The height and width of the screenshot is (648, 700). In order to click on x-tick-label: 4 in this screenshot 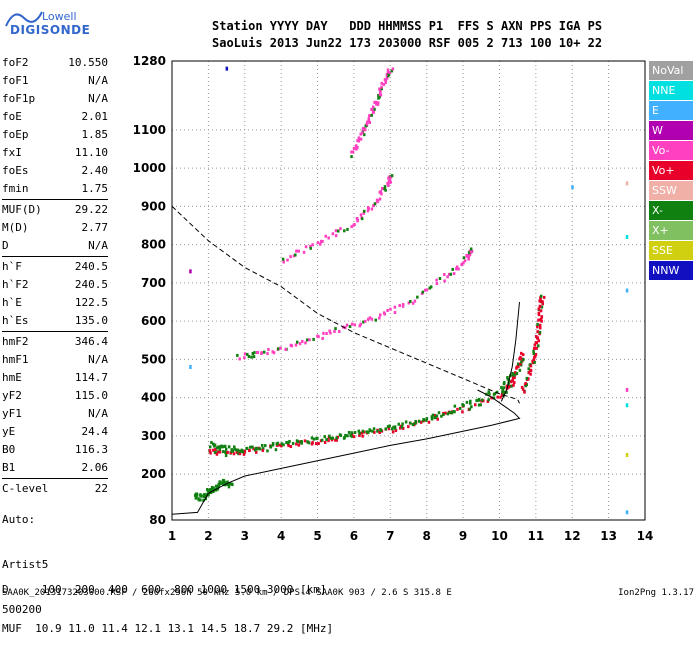, I will do `click(281, 536)`.